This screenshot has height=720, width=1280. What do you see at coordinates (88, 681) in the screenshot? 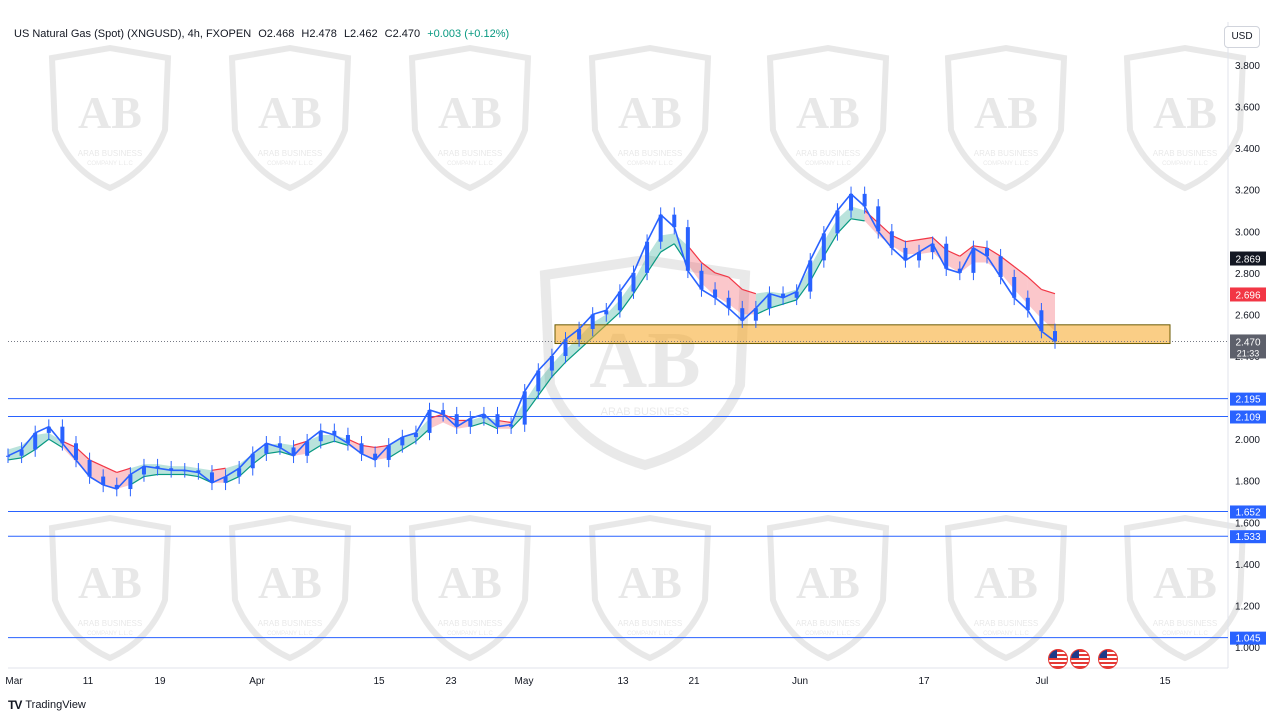
I see `x-tick-label: 11` at bounding box center [88, 681].